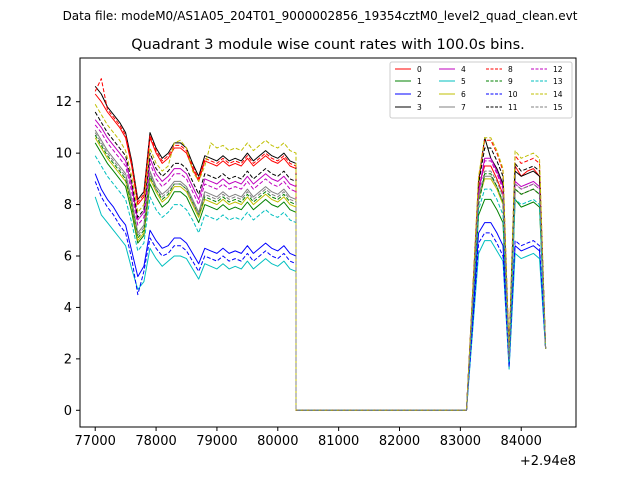  What do you see at coordinates (419, 107) in the screenshot?
I see `legend-label-3: 3` at bounding box center [419, 107].